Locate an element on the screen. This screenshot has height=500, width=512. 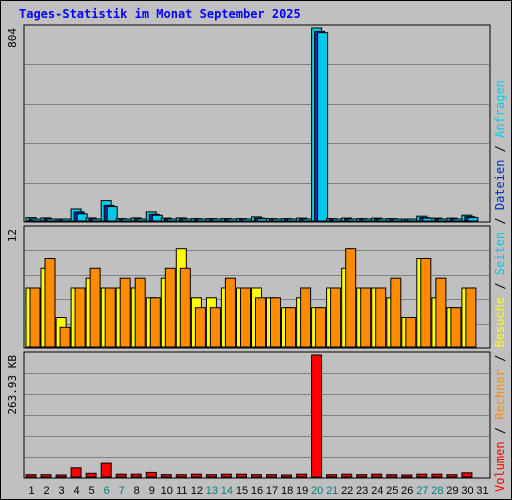
day-label-13: 13 is located at coordinates (212, 491).